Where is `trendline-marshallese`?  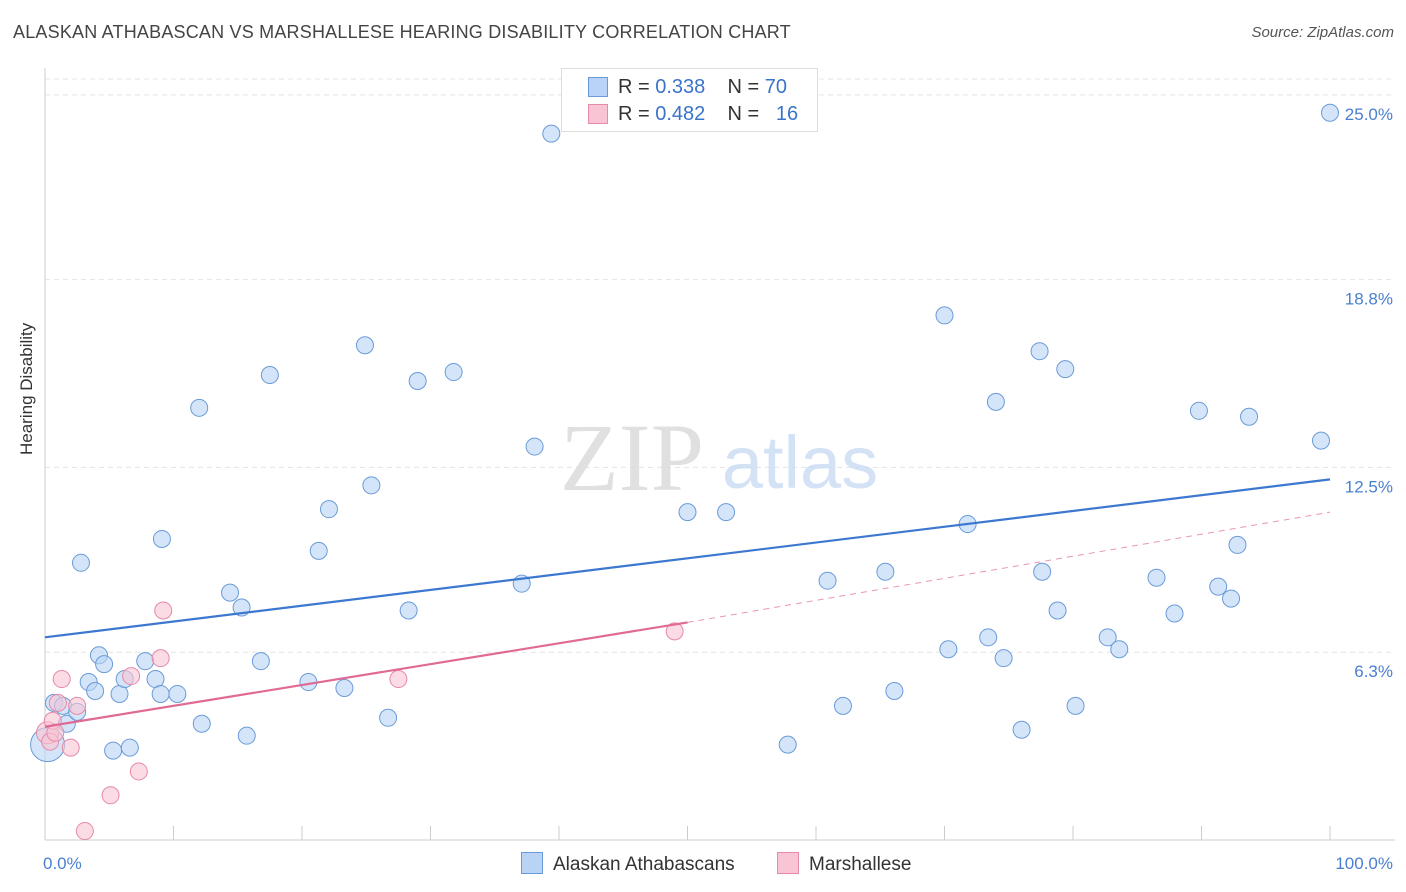 trendline-marshallese is located at coordinates (366, 674).